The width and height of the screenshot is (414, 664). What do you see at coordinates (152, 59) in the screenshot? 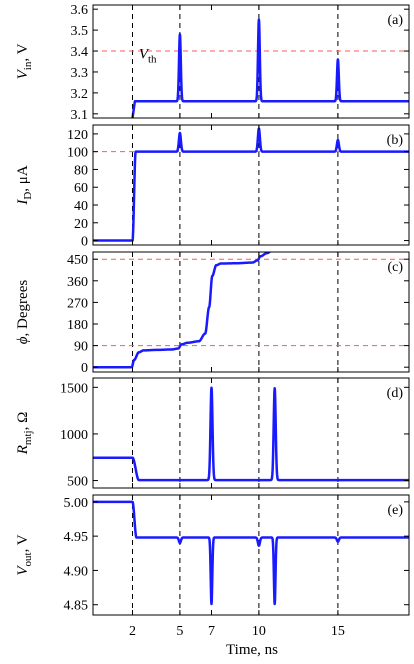
I see `annotation-subscript: th` at bounding box center [152, 59].